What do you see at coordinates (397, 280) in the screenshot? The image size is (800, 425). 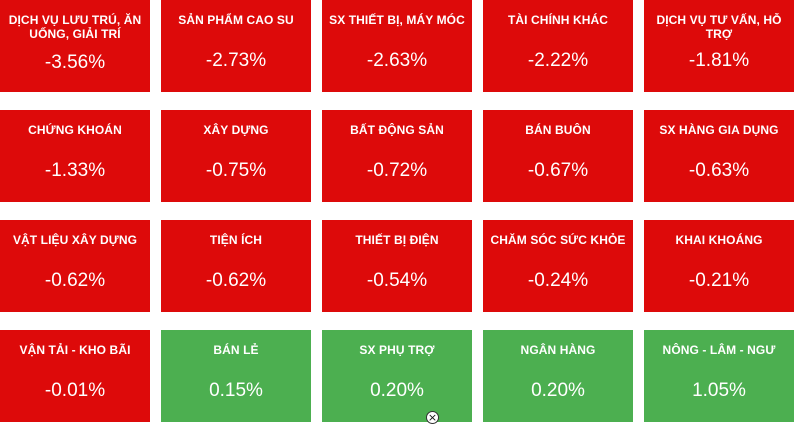 I see `sector-change: -0.54%` at bounding box center [397, 280].